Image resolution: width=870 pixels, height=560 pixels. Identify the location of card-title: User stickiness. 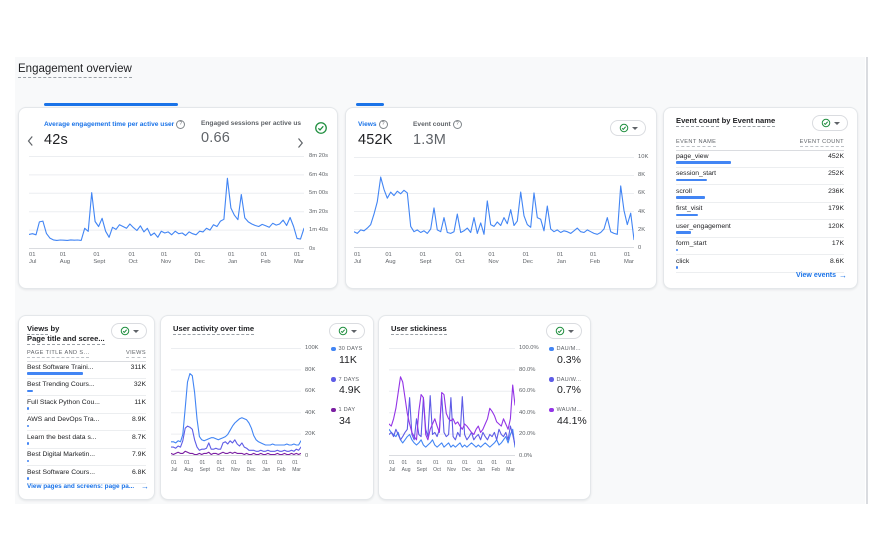
(419, 329).